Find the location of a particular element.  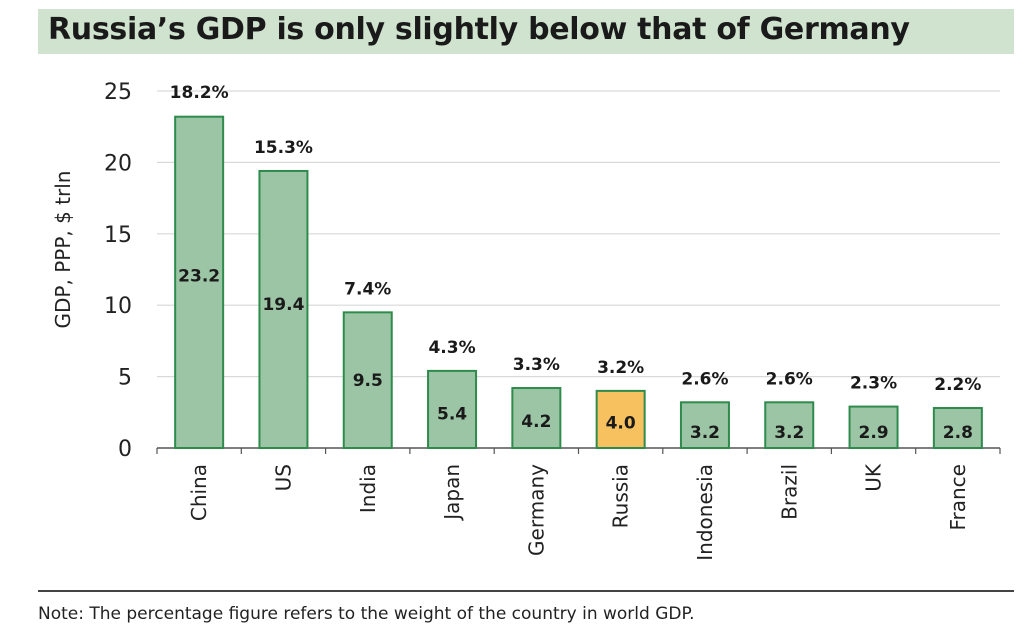

share-label: 3.2% is located at coordinates (620, 368).